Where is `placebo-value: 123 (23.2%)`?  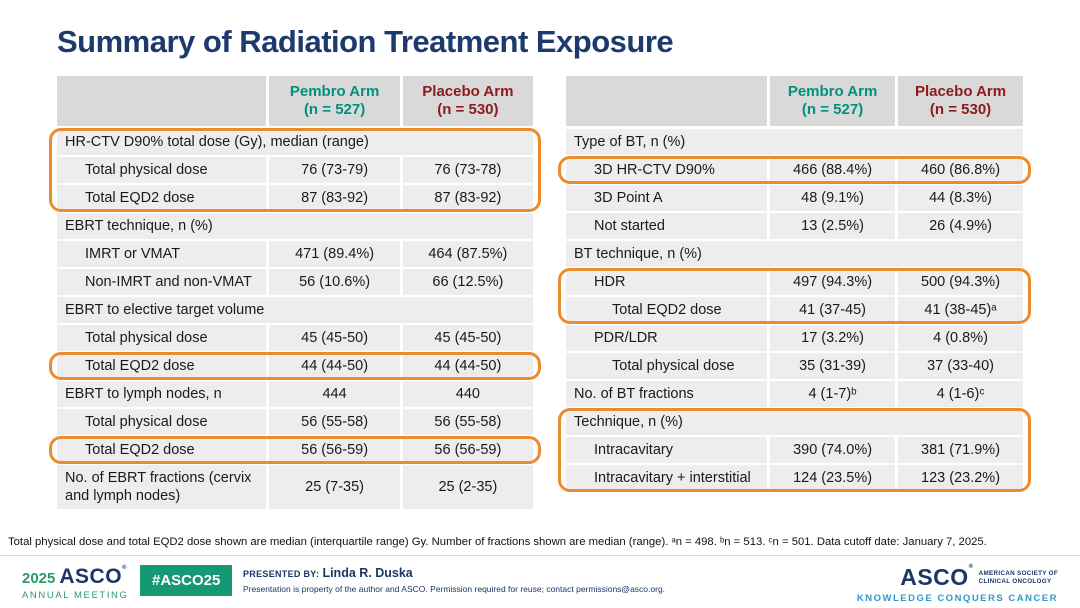
placebo-value: 123 (23.2%) is located at coordinates (961, 478).